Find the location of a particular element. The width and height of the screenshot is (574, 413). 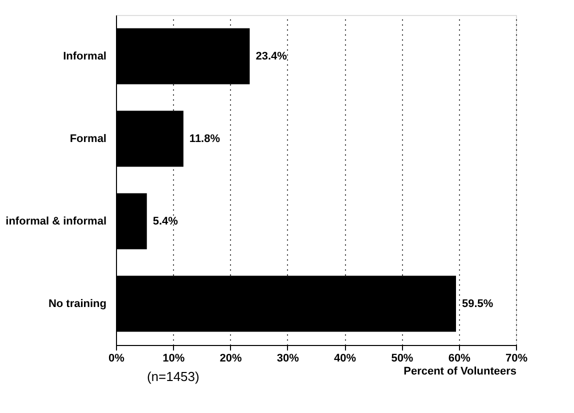

y-tick-label: informal & informal is located at coordinates (56, 221).